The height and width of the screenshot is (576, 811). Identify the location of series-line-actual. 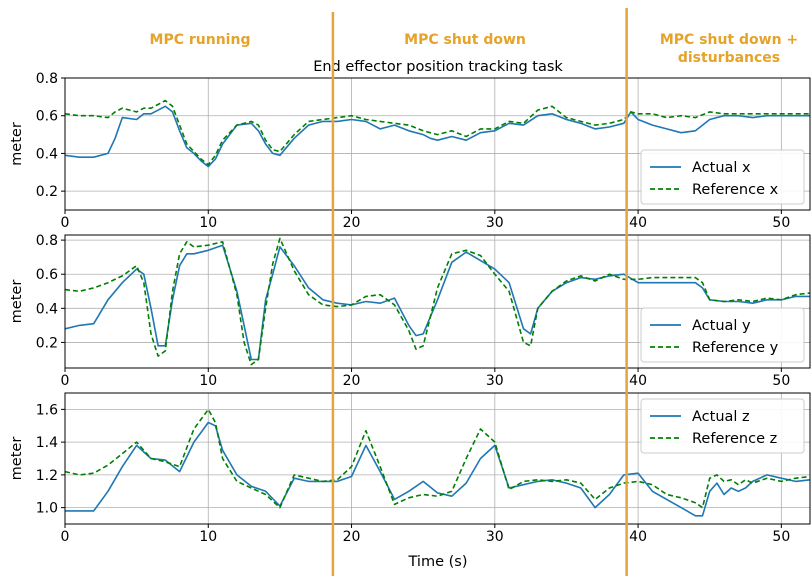
(437, 136).